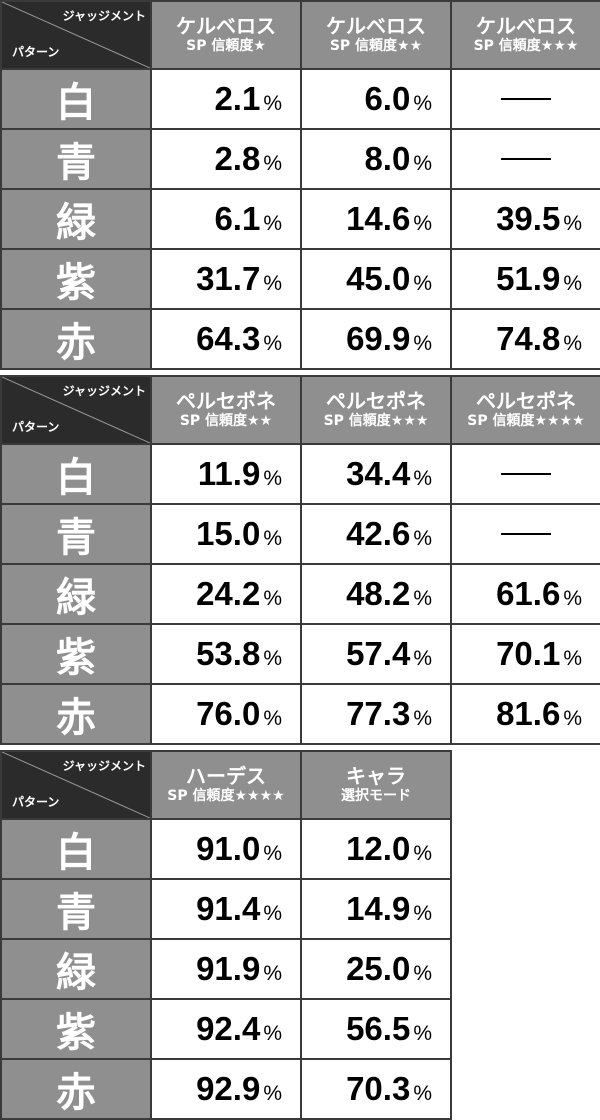  I want to click on table-row: 赤 64.3% 69.9% 74.8%, so click(300, 339).